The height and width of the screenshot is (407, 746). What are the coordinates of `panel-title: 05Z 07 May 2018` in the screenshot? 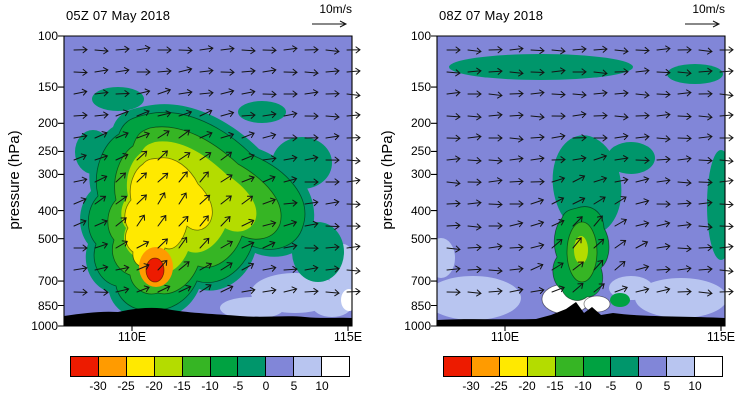 It's located at (118, 15).